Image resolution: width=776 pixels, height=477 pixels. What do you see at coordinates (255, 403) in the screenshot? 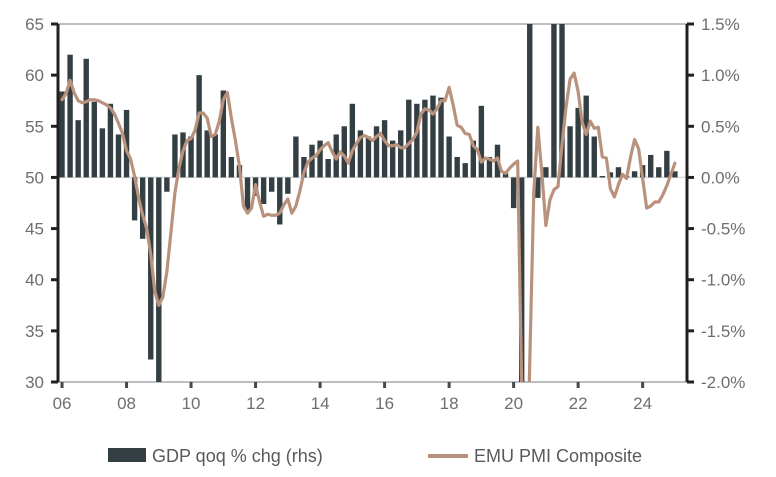
I see `x-axis-tick-label: 12` at bounding box center [255, 403].